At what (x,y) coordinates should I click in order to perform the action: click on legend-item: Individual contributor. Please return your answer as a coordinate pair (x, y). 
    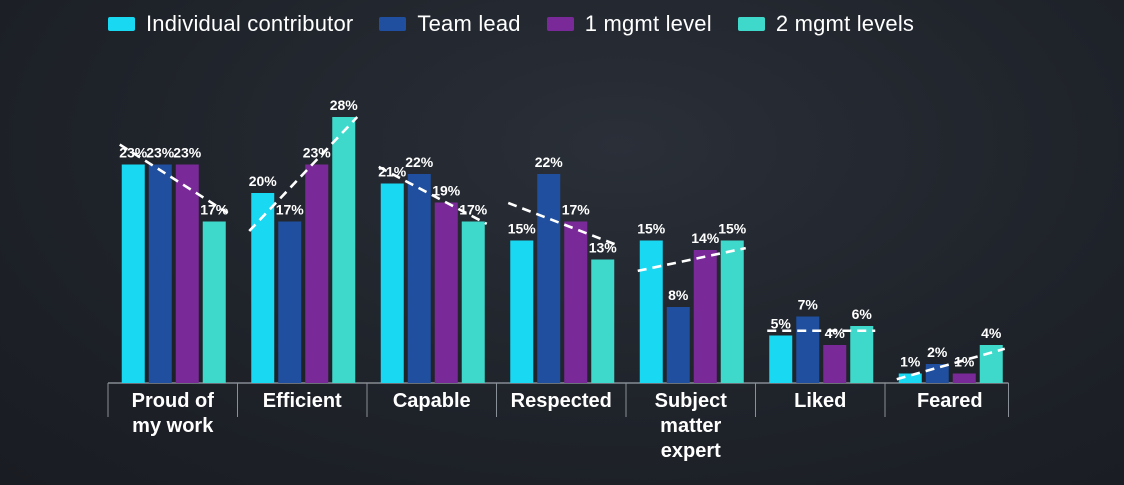
    Looking at the image, I should click on (230, 24).